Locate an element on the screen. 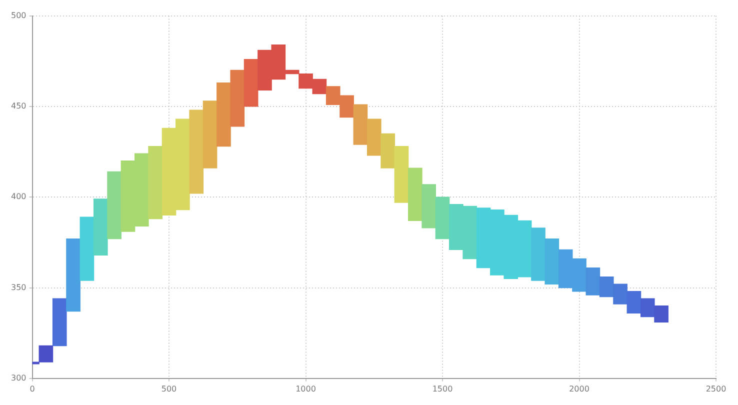  x-tick-label: 1000 is located at coordinates (306, 389).